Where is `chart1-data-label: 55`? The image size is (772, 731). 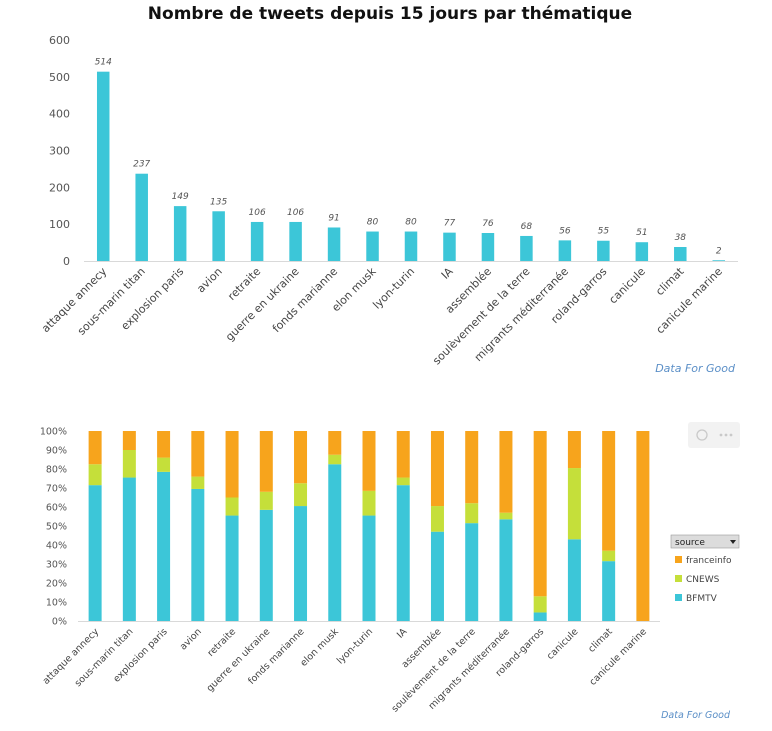 chart1-data-label: 55 is located at coordinates (604, 232).